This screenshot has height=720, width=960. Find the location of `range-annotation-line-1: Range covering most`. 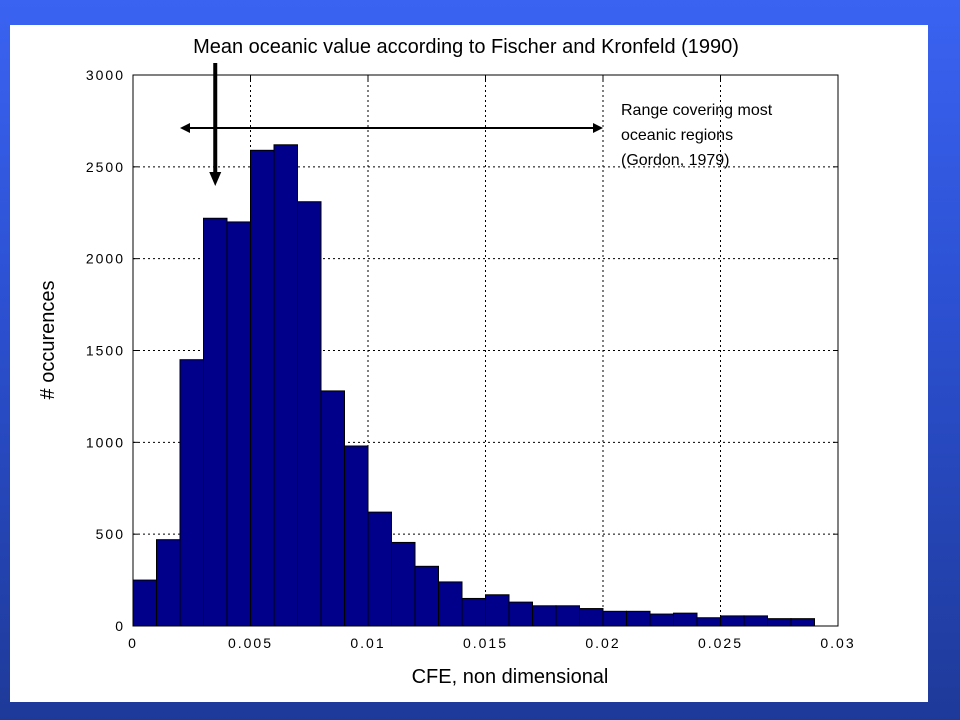

range-annotation-line-1: Range covering most is located at coordinates (697, 110).